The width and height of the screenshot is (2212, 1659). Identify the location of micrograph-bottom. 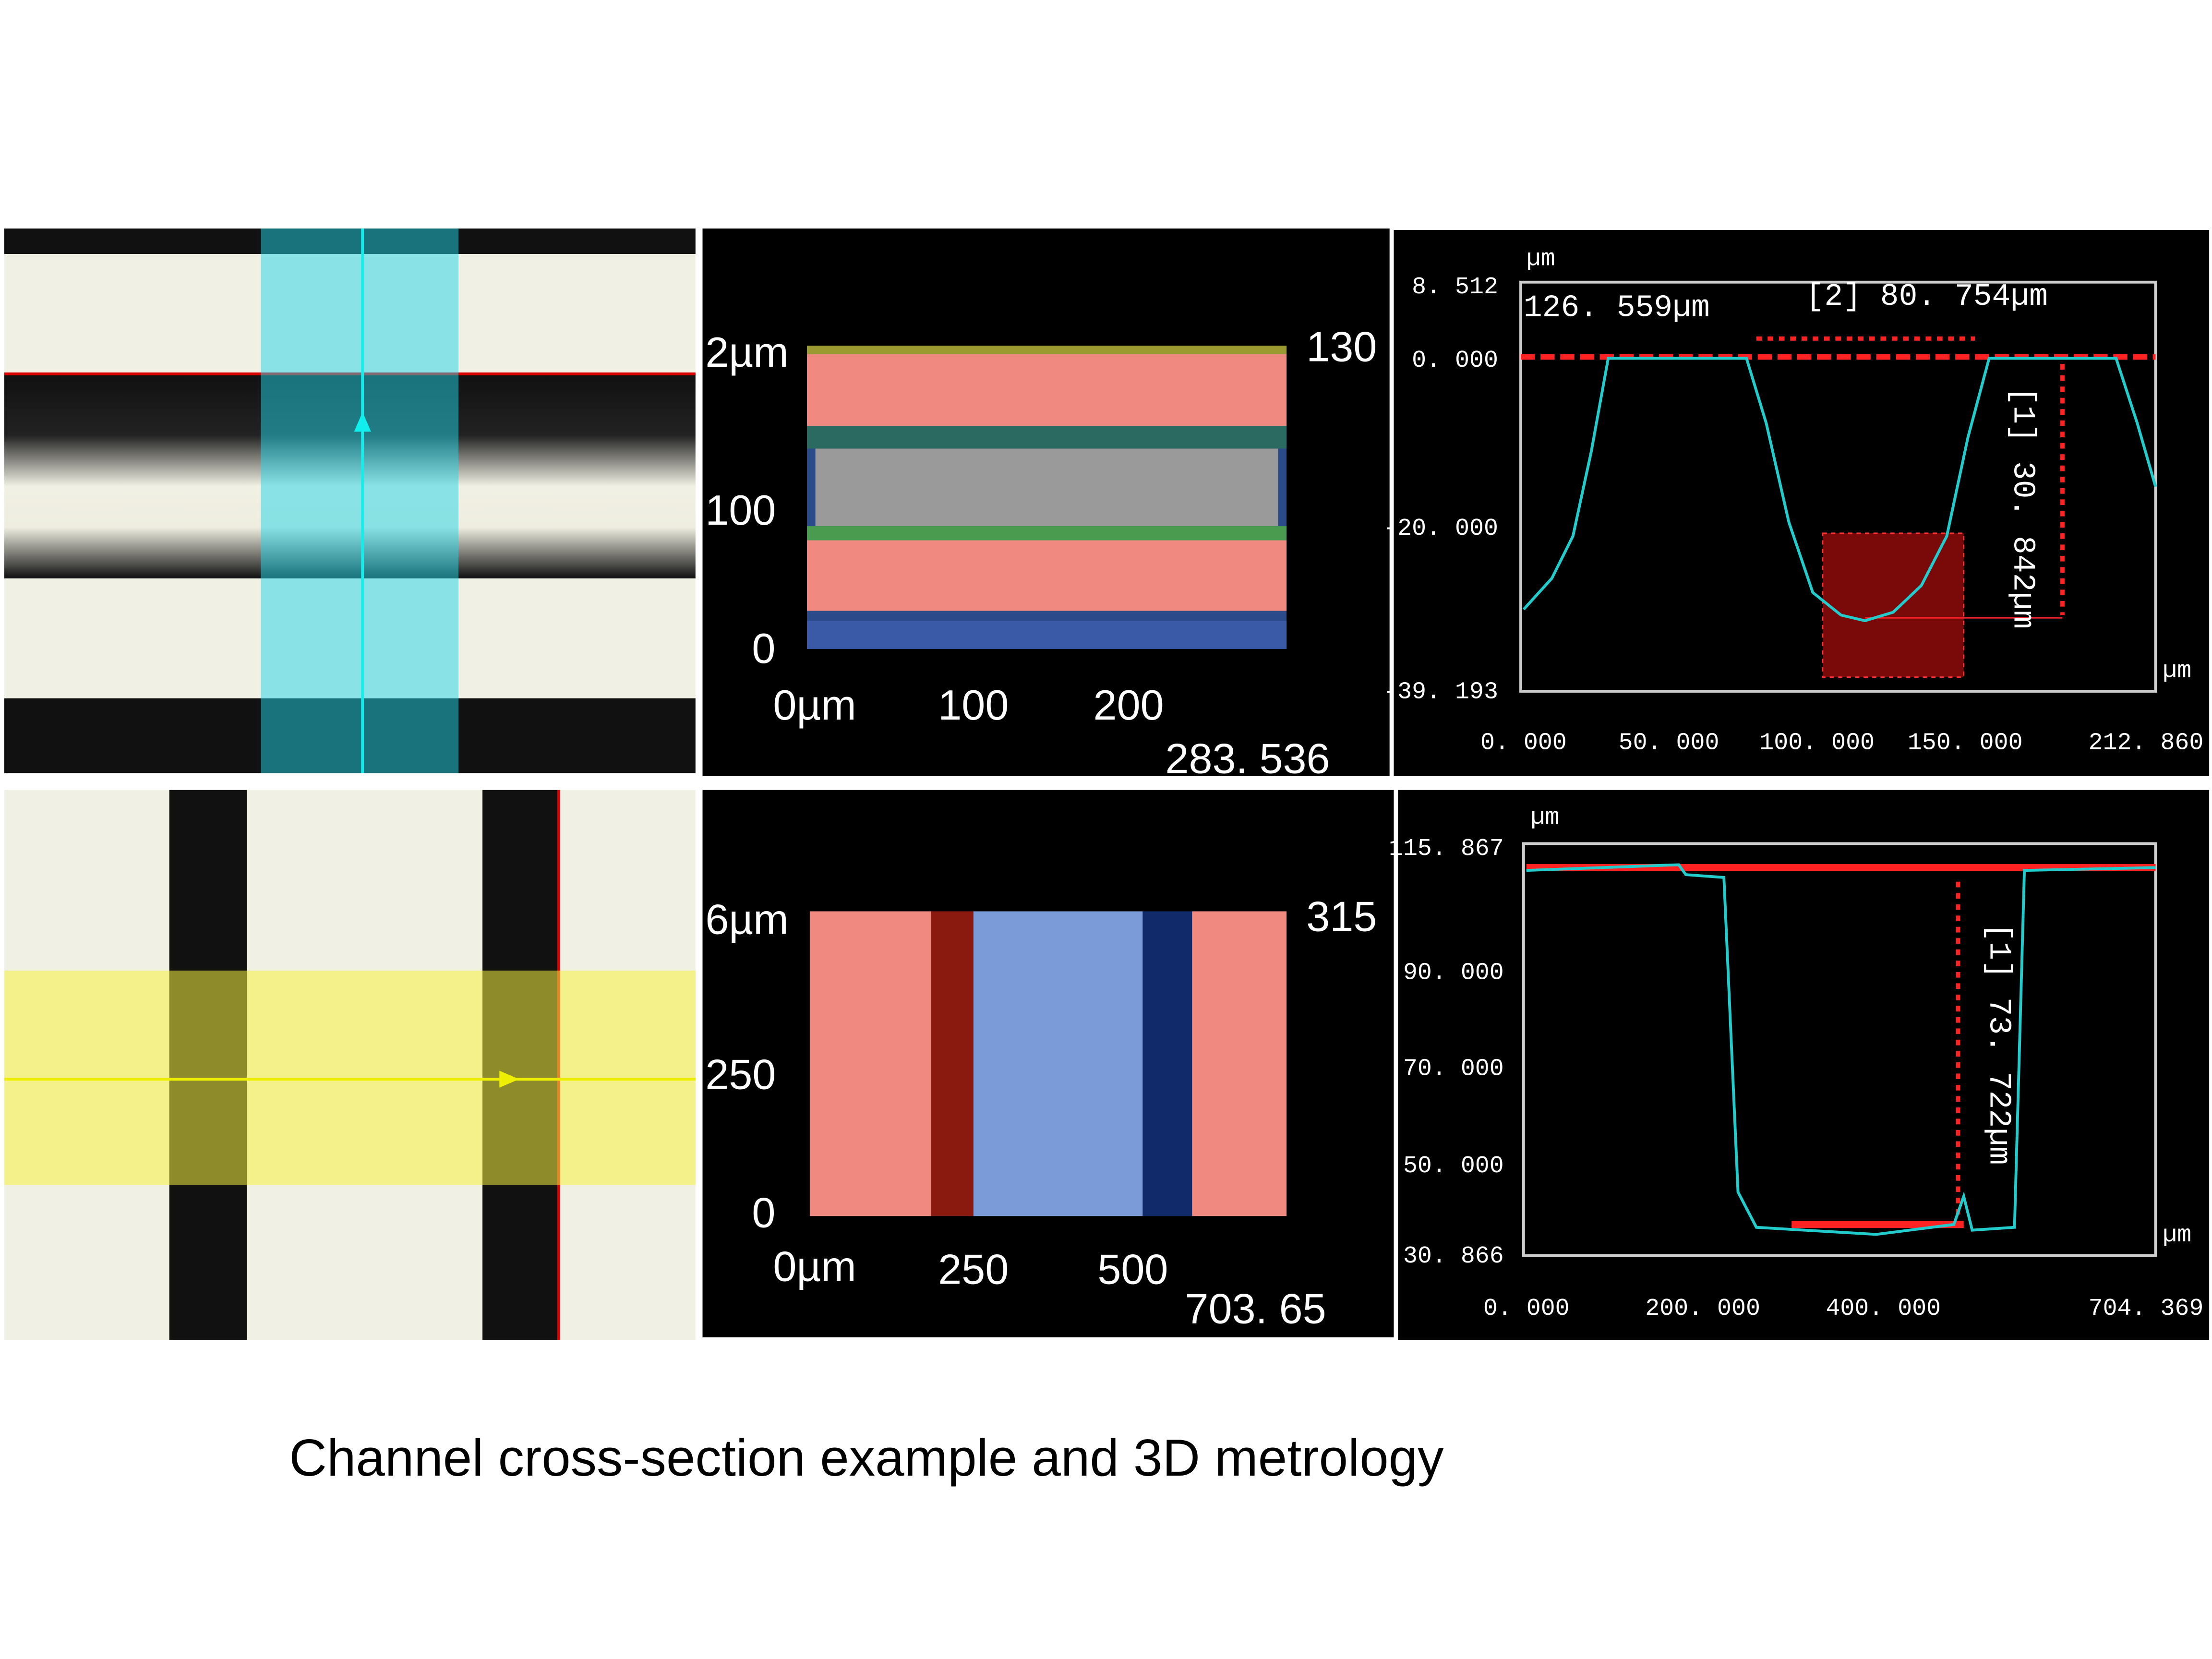
(350, 1065).